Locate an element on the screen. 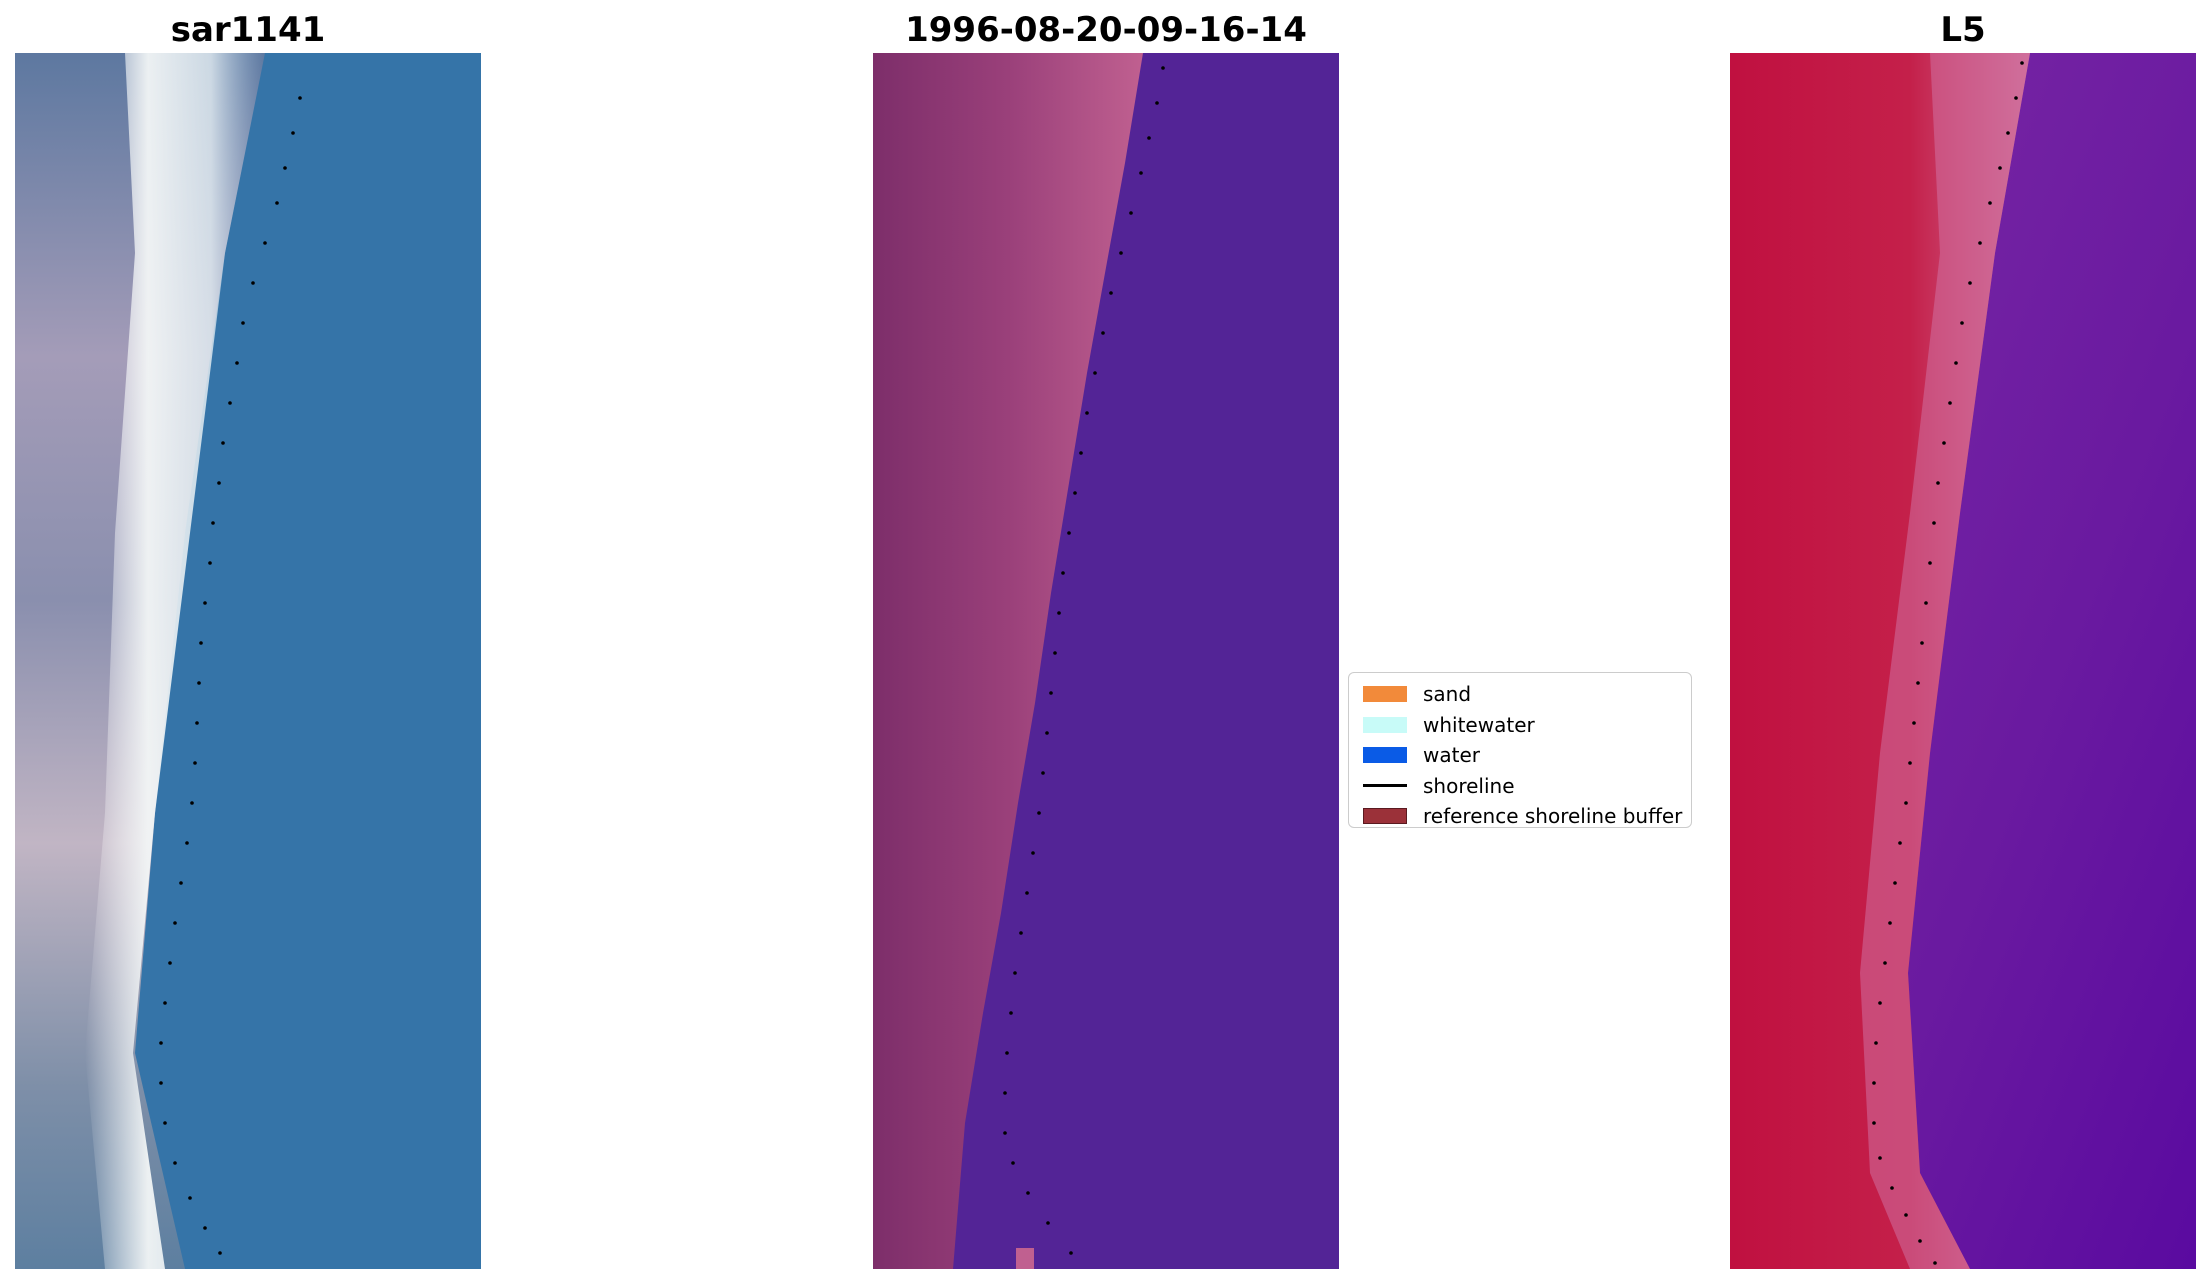 The width and height of the screenshot is (2209, 1283). legend-label: reference shoreline buffer is located at coordinates (1553, 816).